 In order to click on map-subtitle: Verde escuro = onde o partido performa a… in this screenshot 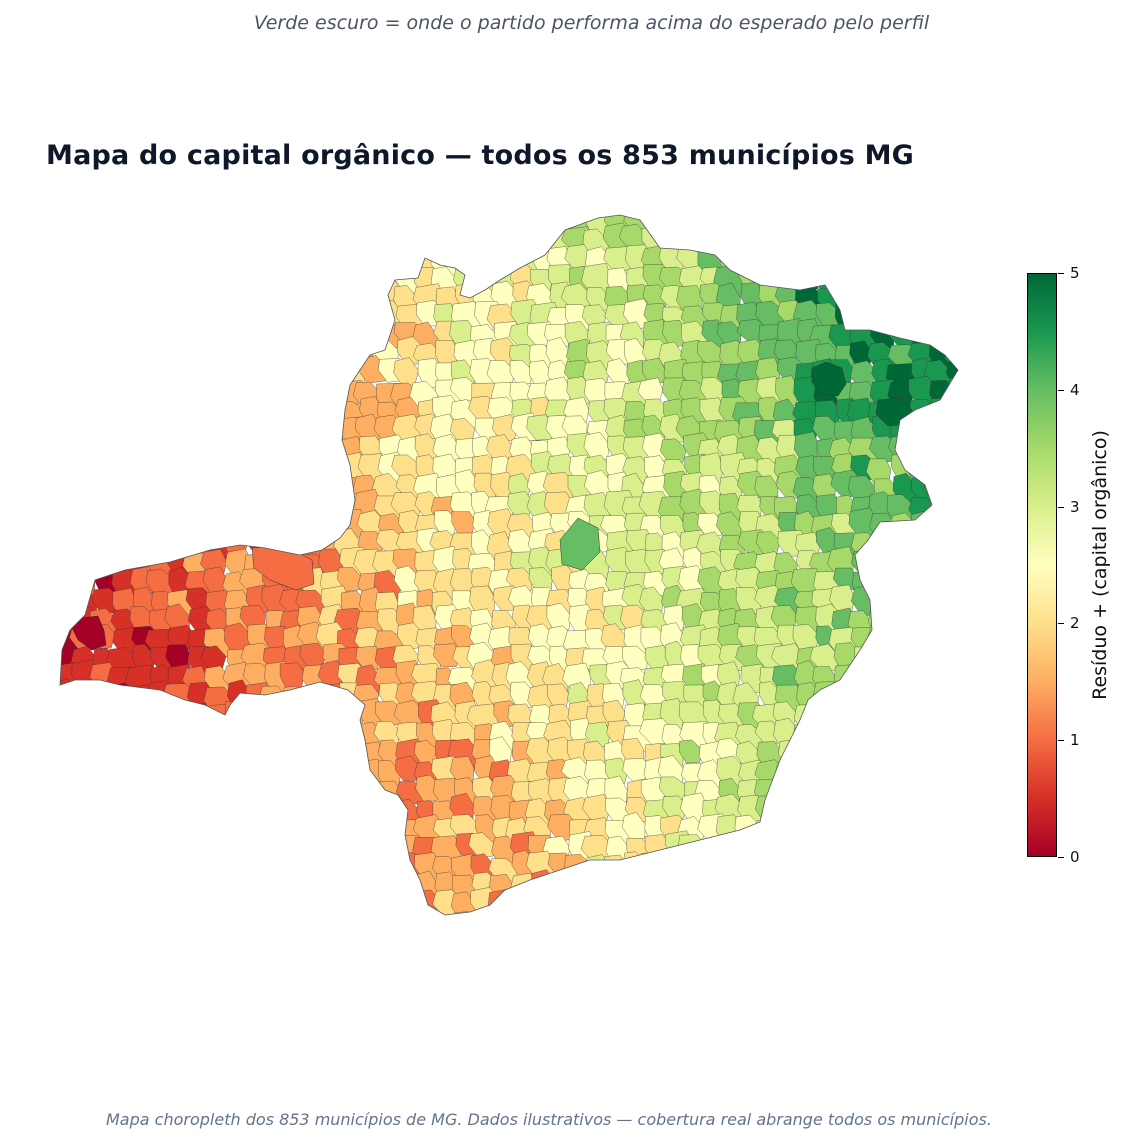, I will do `click(591, 23)`.